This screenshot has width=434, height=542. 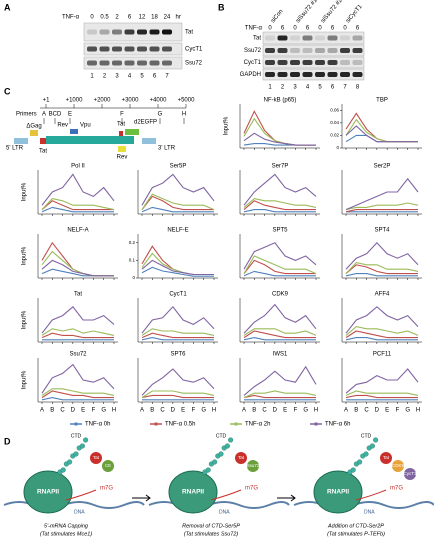 I want to click on panel-letter: A, so click(x=7, y=7).